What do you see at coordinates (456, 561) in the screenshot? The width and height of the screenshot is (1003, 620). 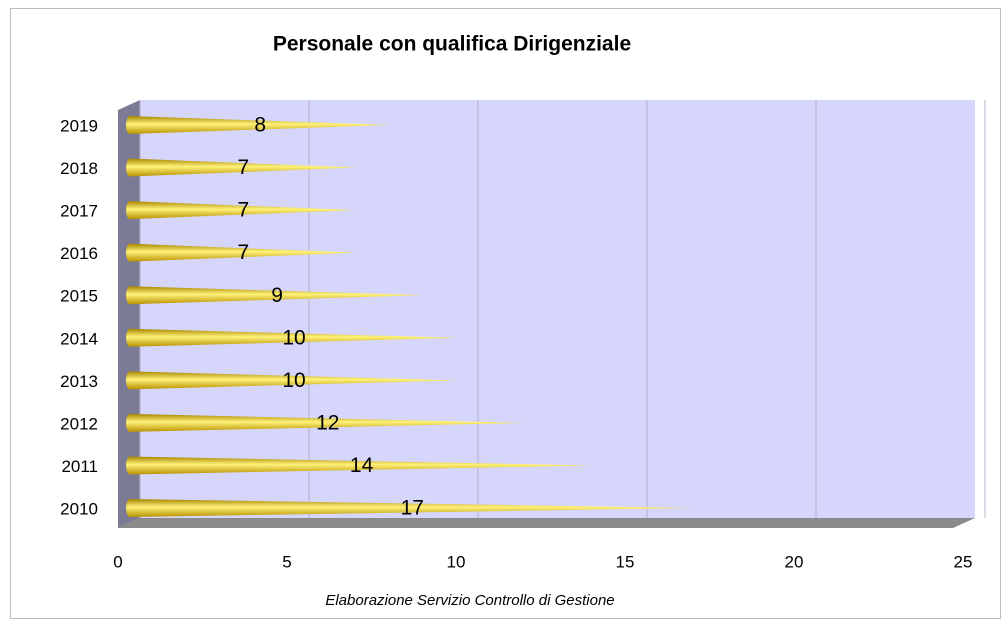 I see `x-tick-label: 10` at bounding box center [456, 561].